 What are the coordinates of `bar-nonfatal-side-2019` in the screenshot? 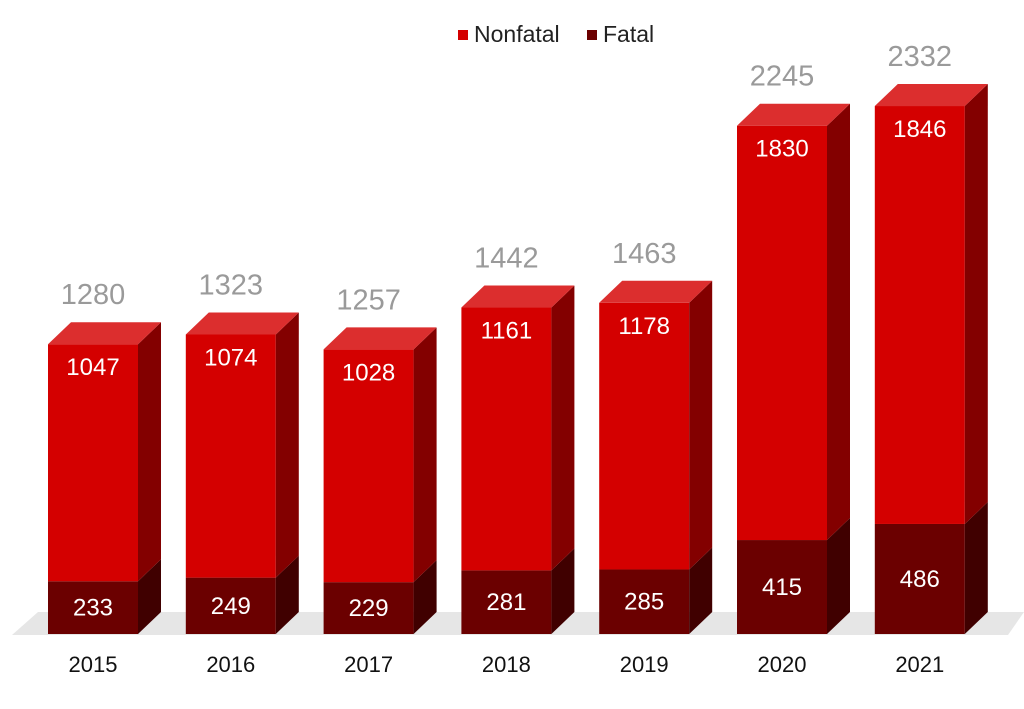 It's located at (701, 425).